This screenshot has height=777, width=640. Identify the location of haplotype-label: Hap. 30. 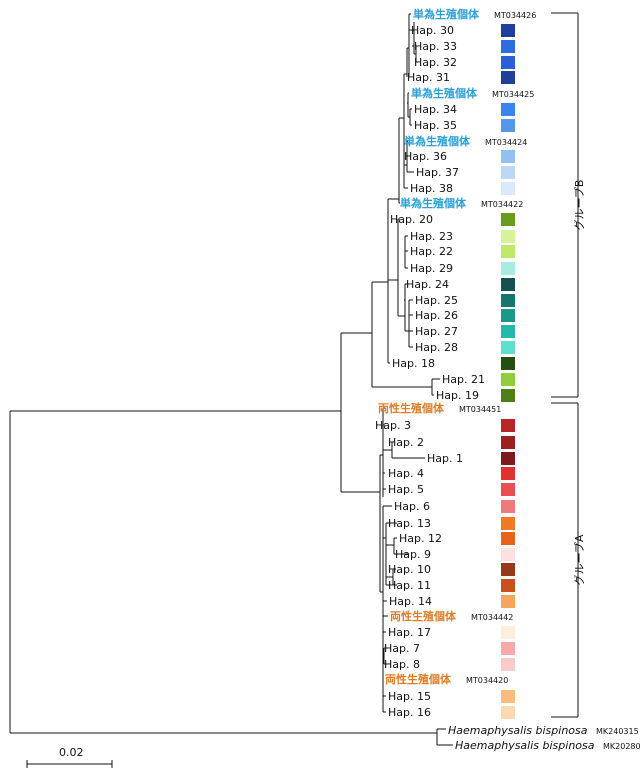
(432, 30).